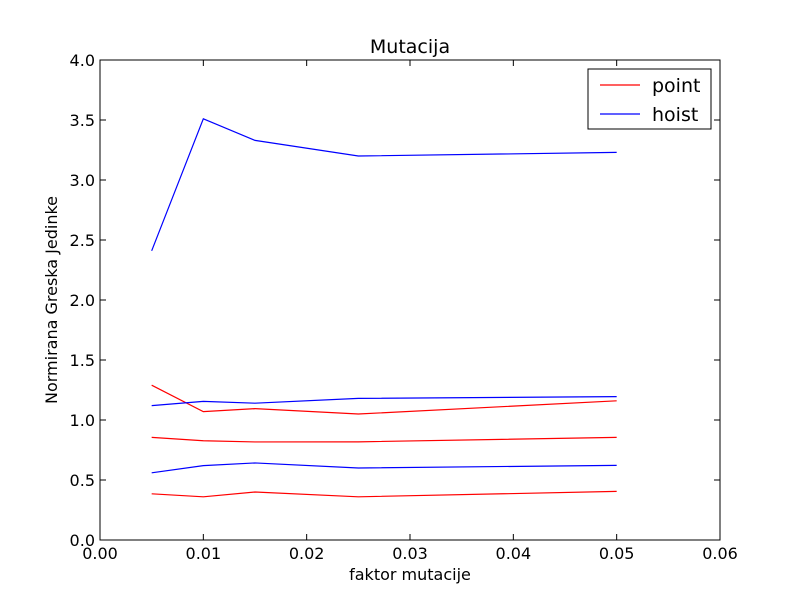  I want to click on x-tick-label: 0.04, so click(514, 553).